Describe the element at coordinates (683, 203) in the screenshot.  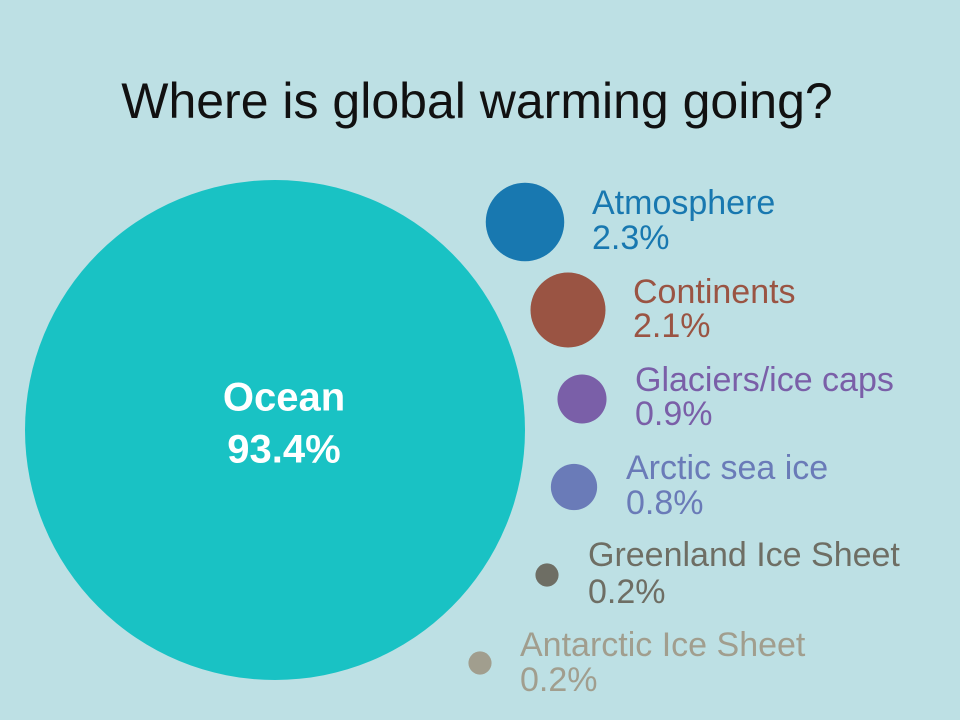
I see `bubble-name: Atmosphere` at that location.